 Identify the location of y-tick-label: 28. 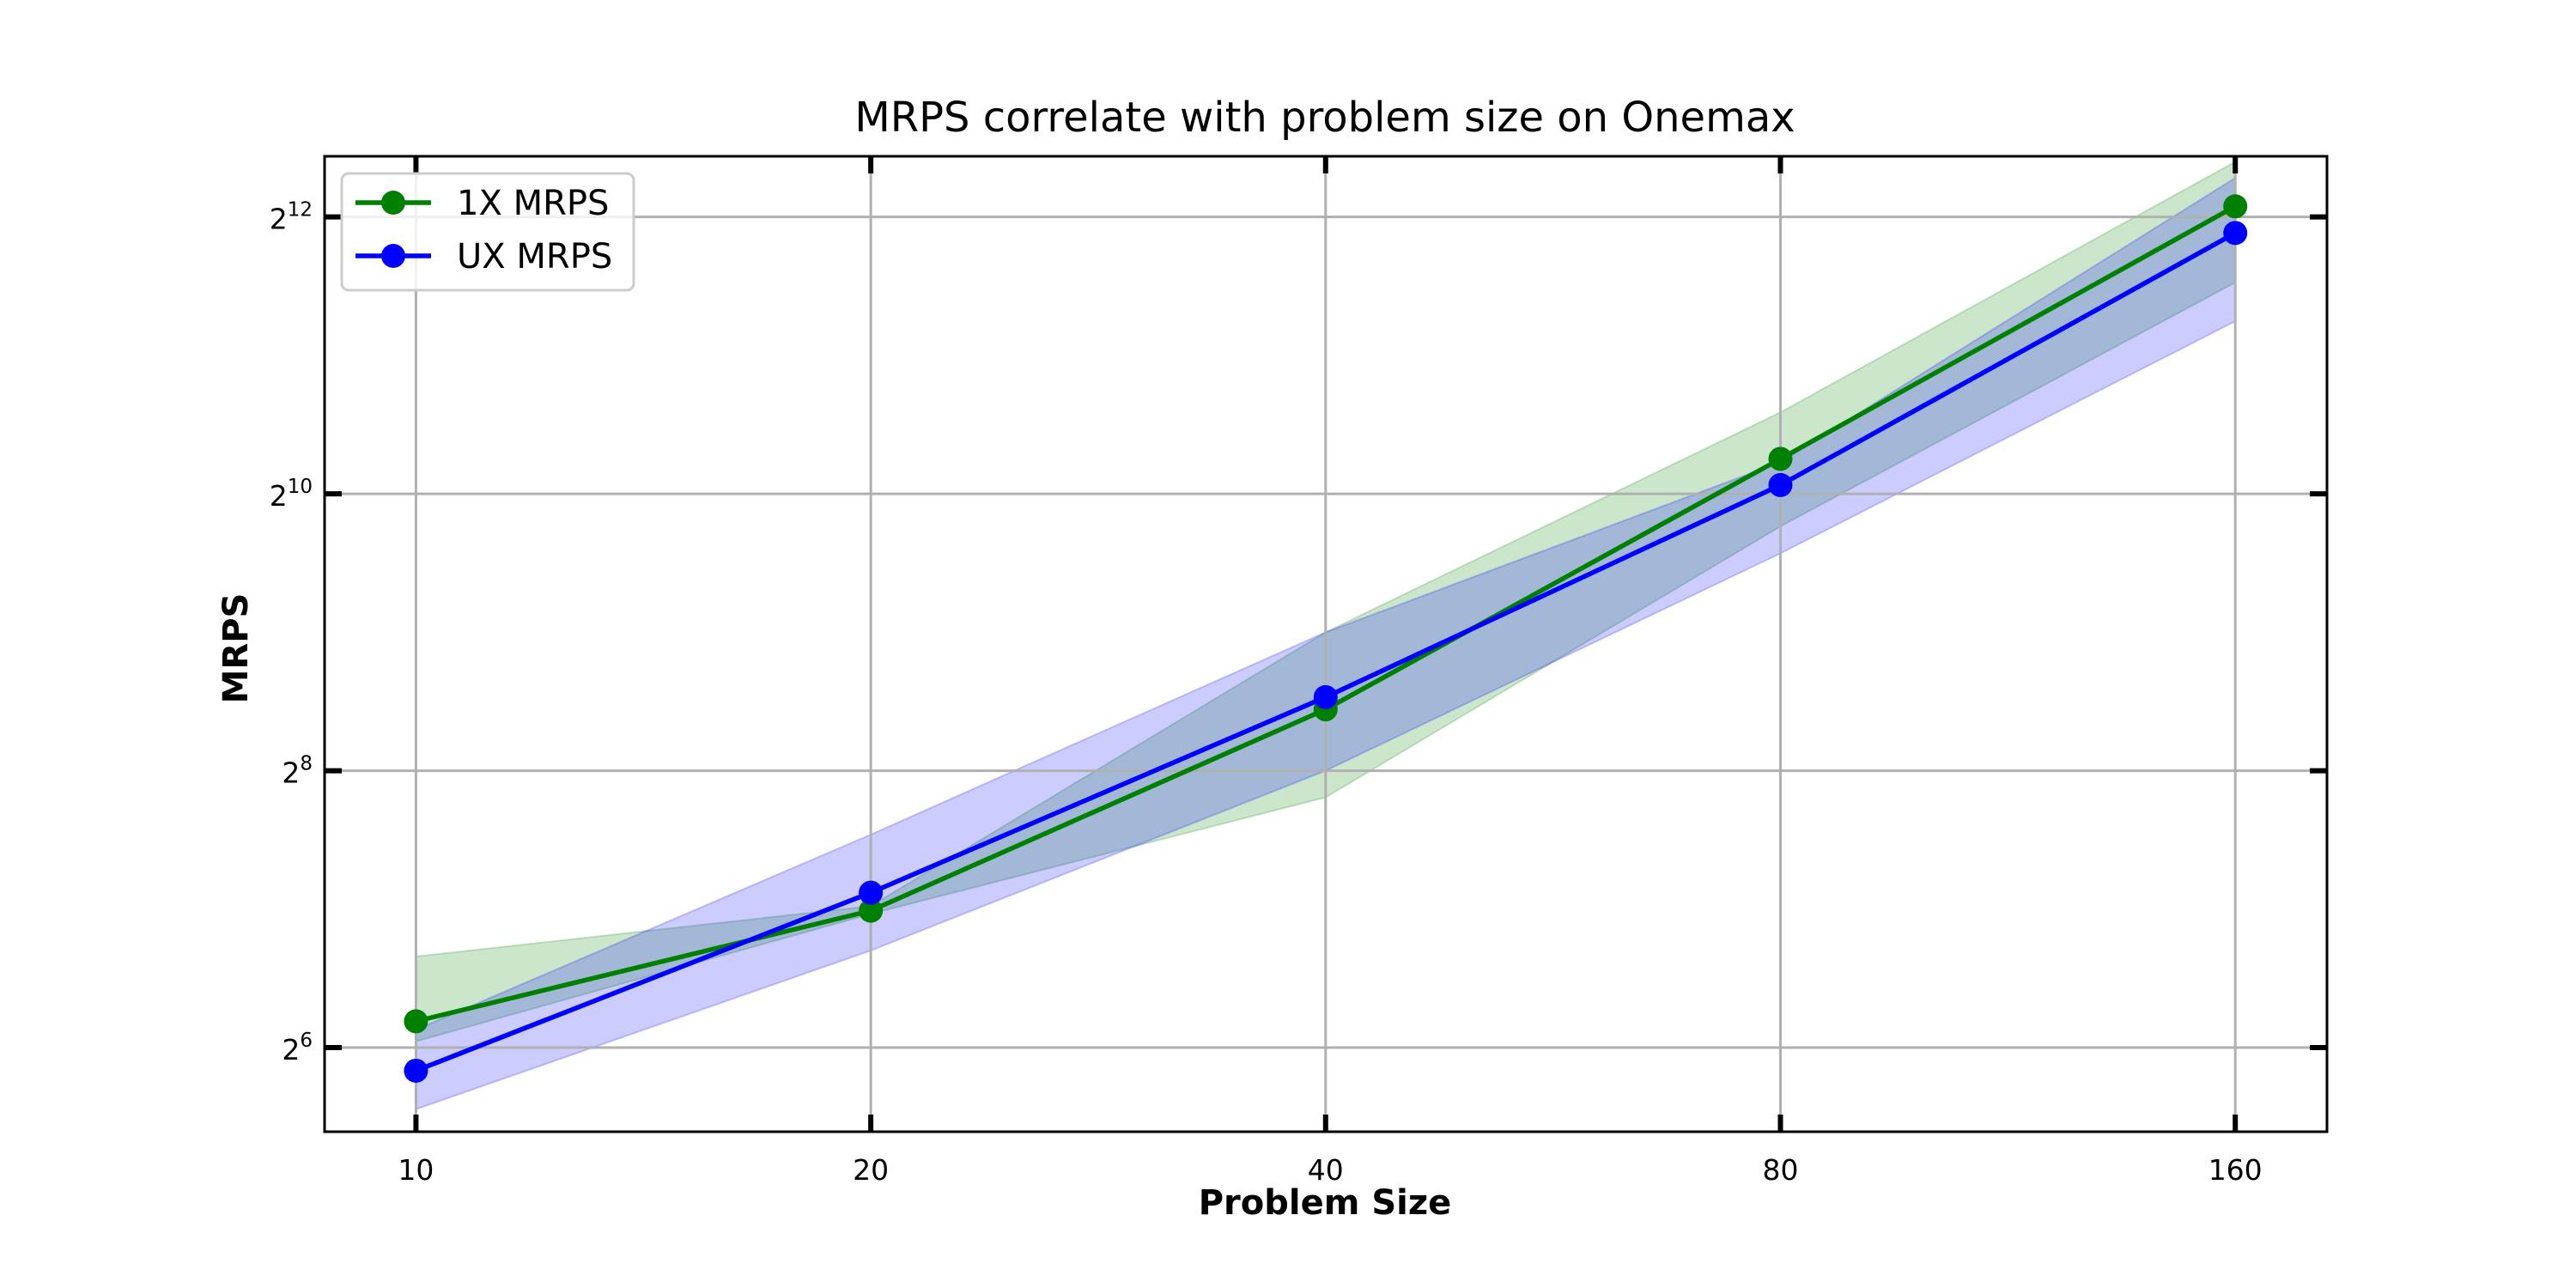
(297, 771).